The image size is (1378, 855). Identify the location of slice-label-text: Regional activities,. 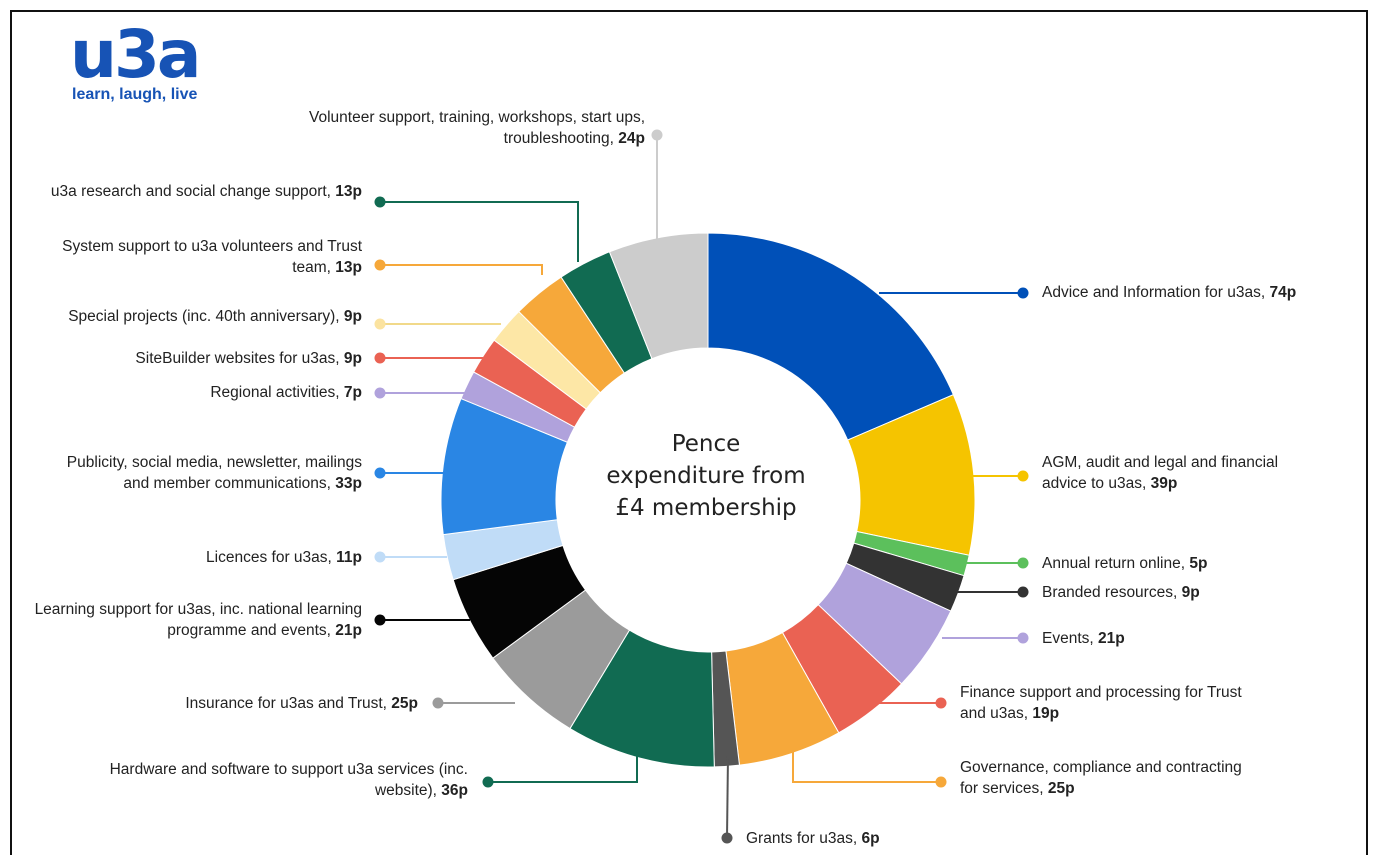
(277, 392).